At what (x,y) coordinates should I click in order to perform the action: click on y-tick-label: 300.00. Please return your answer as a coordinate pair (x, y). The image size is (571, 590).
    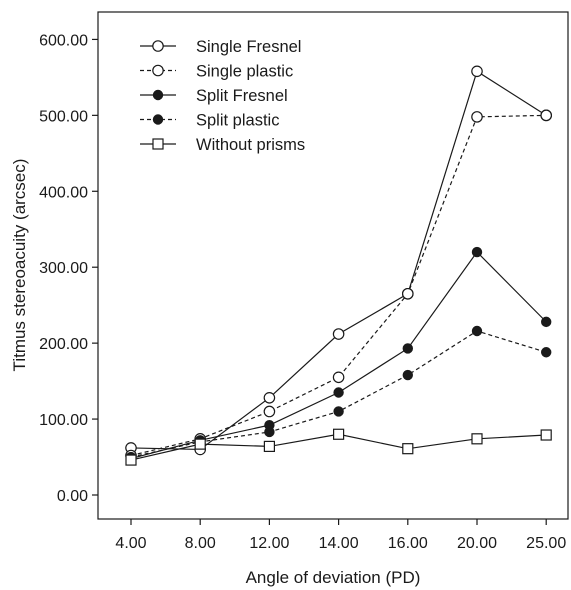
    Looking at the image, I should click on (63, 268).